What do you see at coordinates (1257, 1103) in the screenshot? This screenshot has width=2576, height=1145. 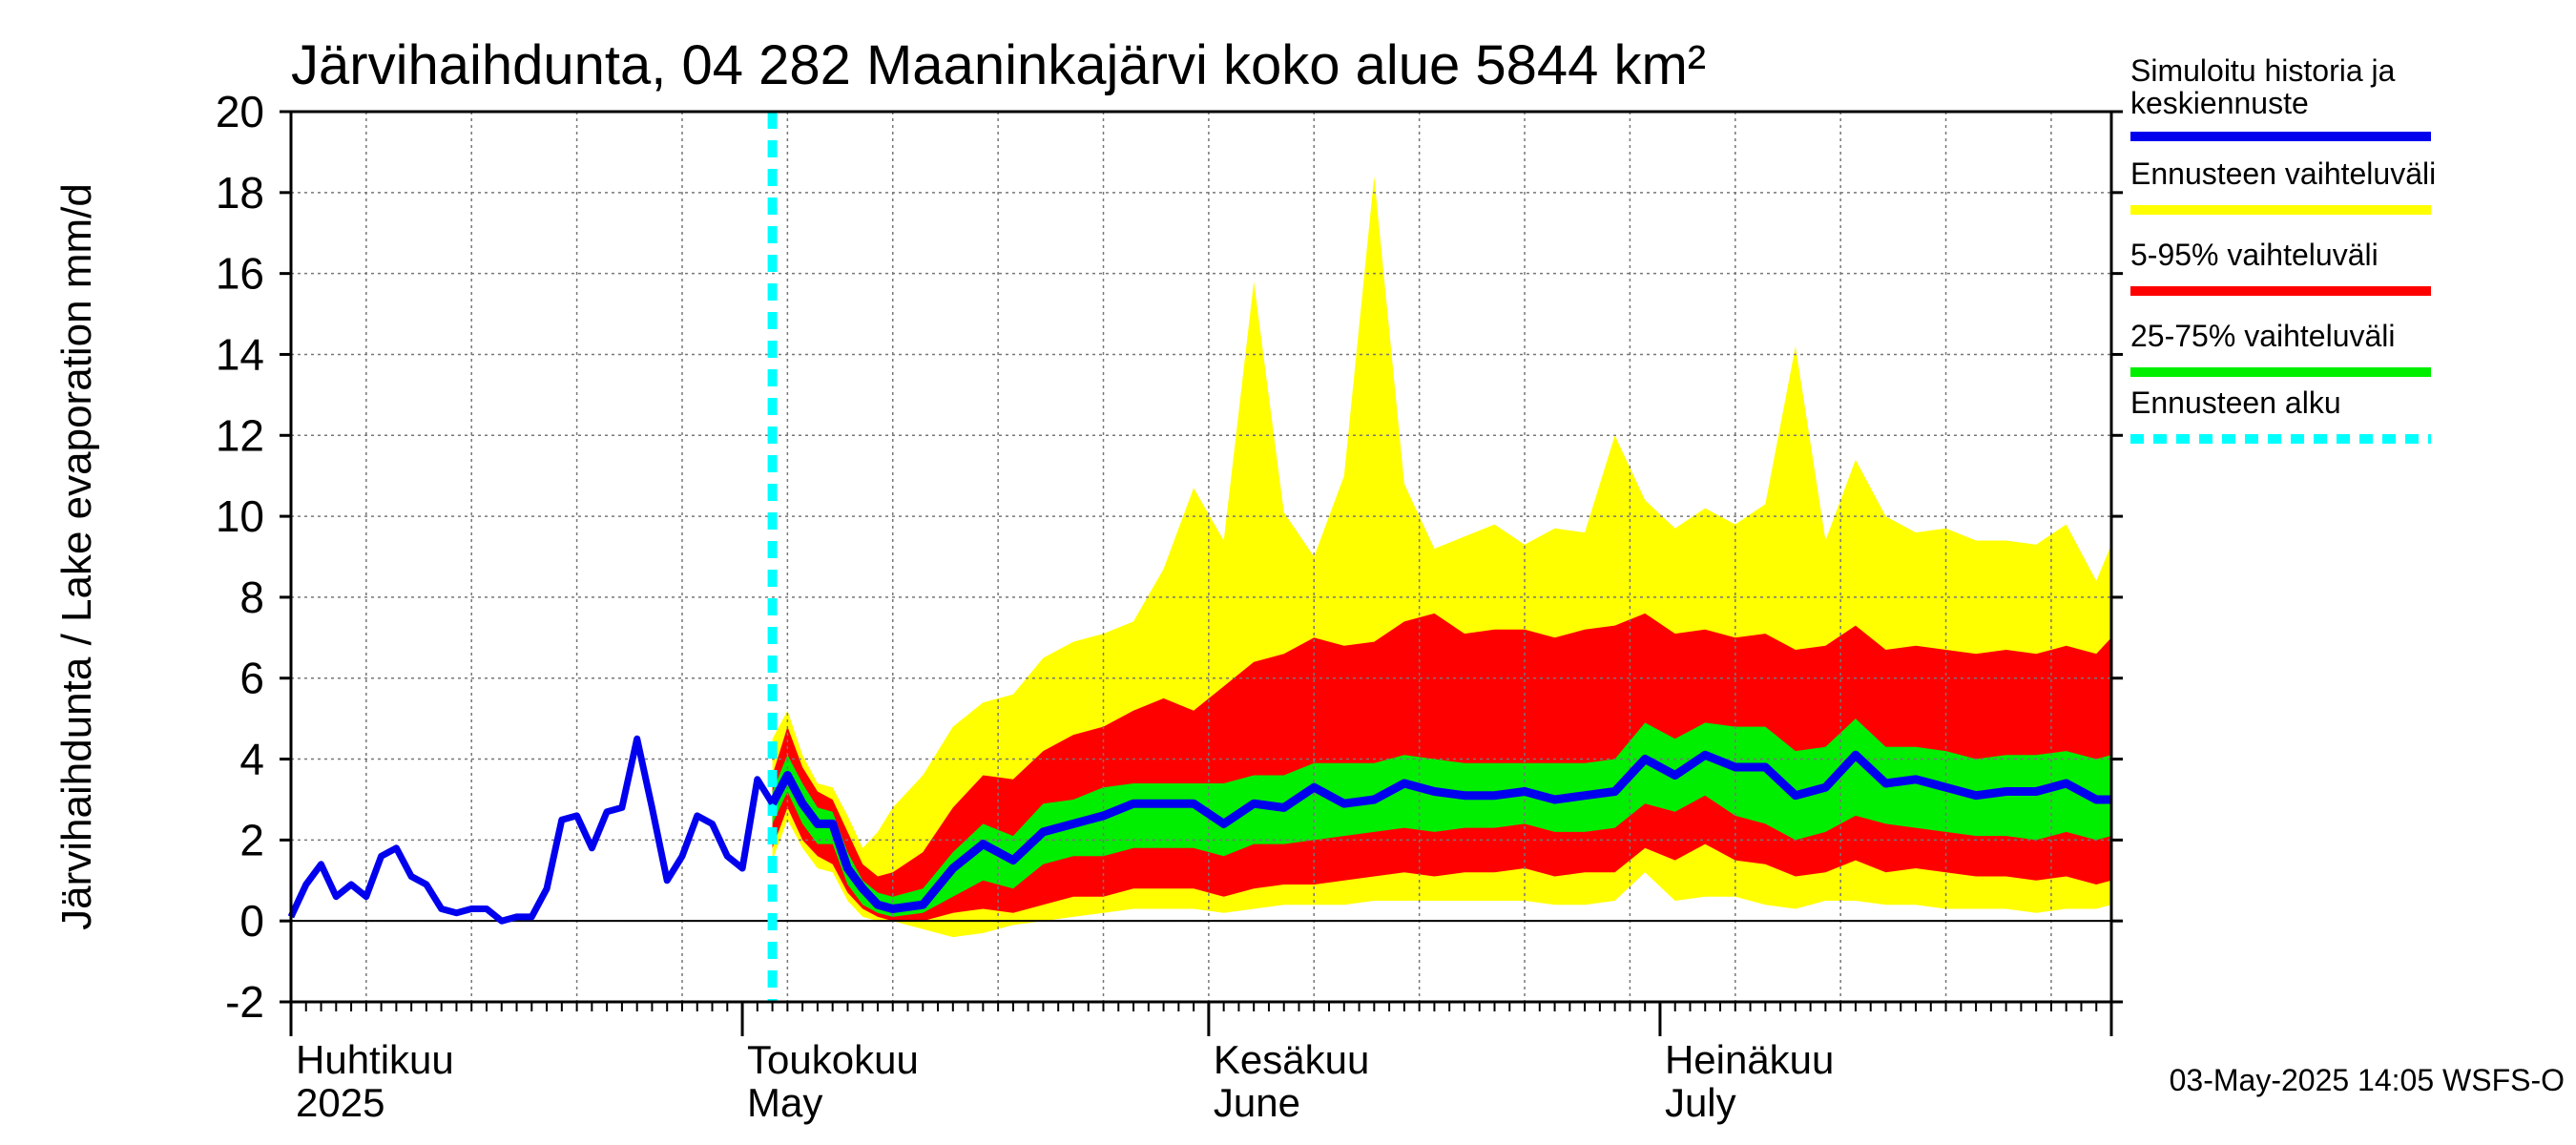 I see `month-label-en: June` at bounding box center [1257, 1103].